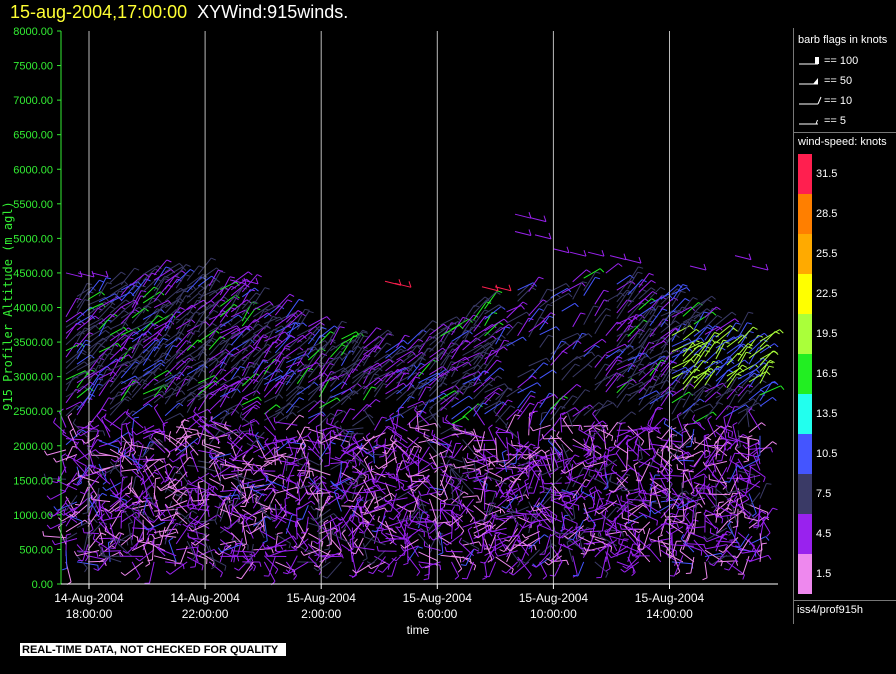 The width and height of the screenshot is (896, 674). I want to click on y-tick-label: 2500.00, so click(33, 412).